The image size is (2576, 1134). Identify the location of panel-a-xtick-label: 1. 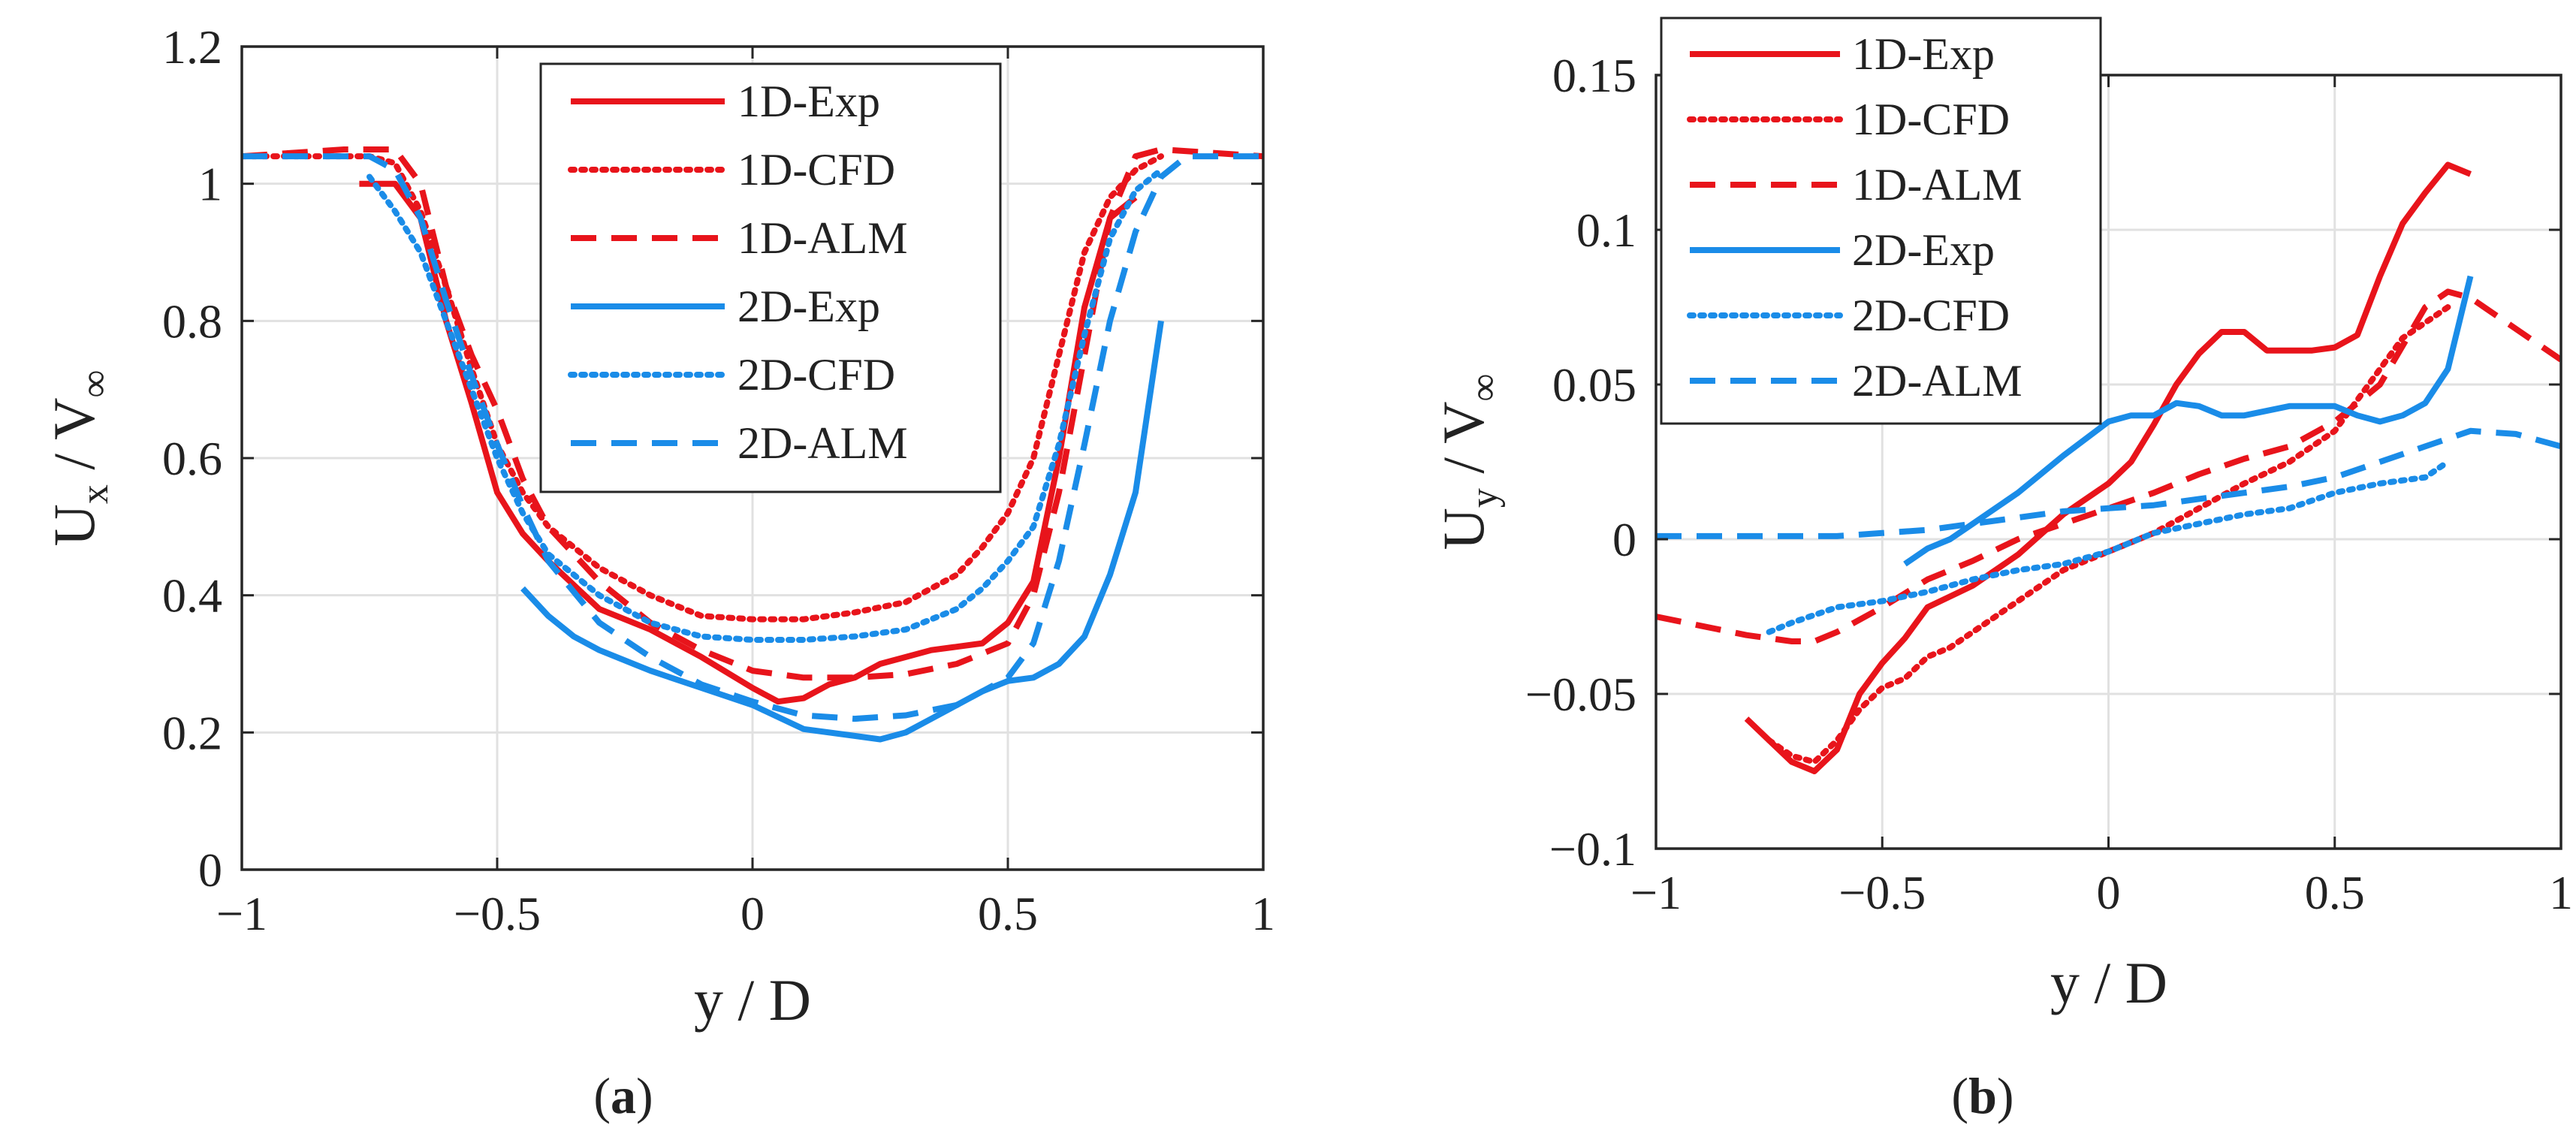
(1263, 914).